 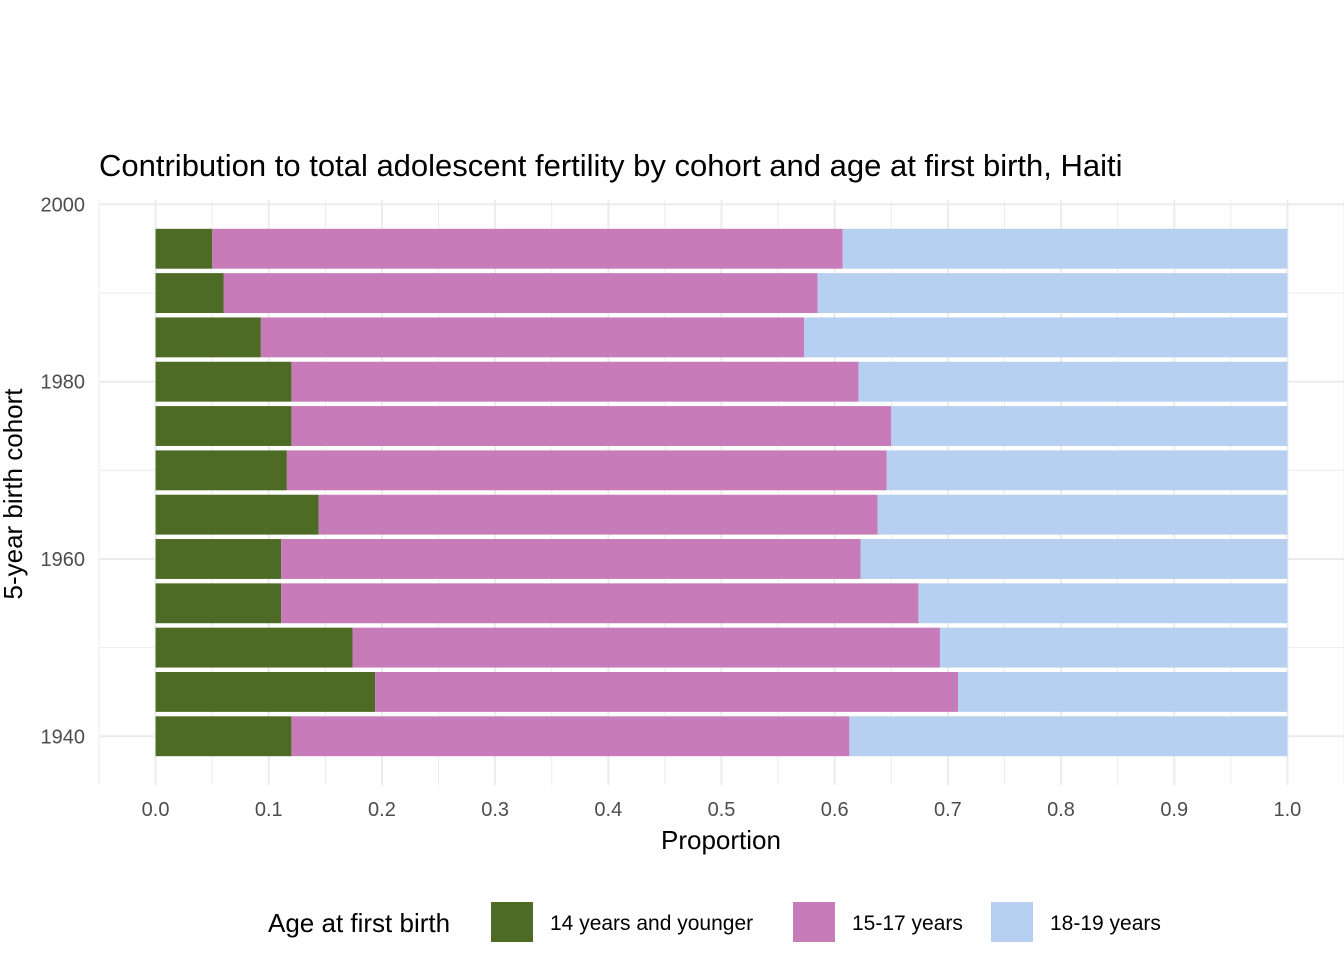 I want to click on y-axis-title: 5-year birth cohort, so click(x=14, y=494).